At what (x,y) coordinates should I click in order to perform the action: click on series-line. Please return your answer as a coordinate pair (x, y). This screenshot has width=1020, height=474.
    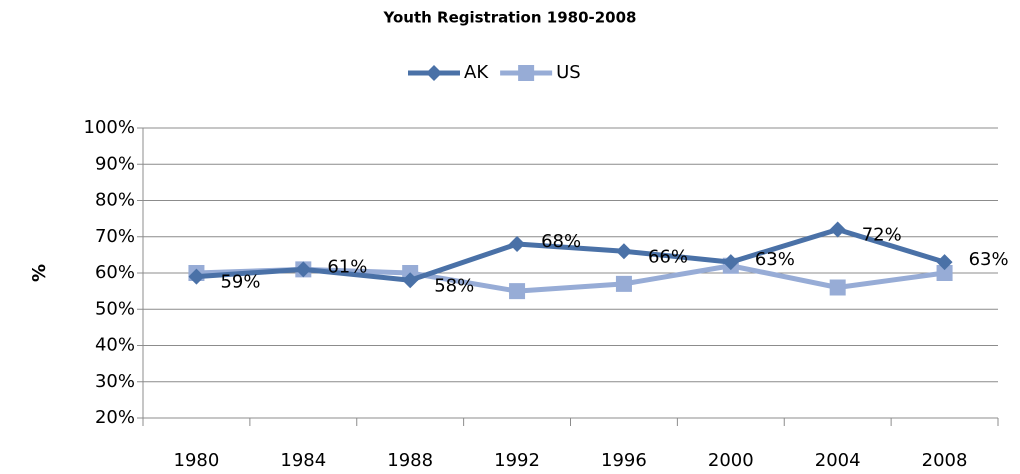
    Looking at the image, I should click on (571, 255).